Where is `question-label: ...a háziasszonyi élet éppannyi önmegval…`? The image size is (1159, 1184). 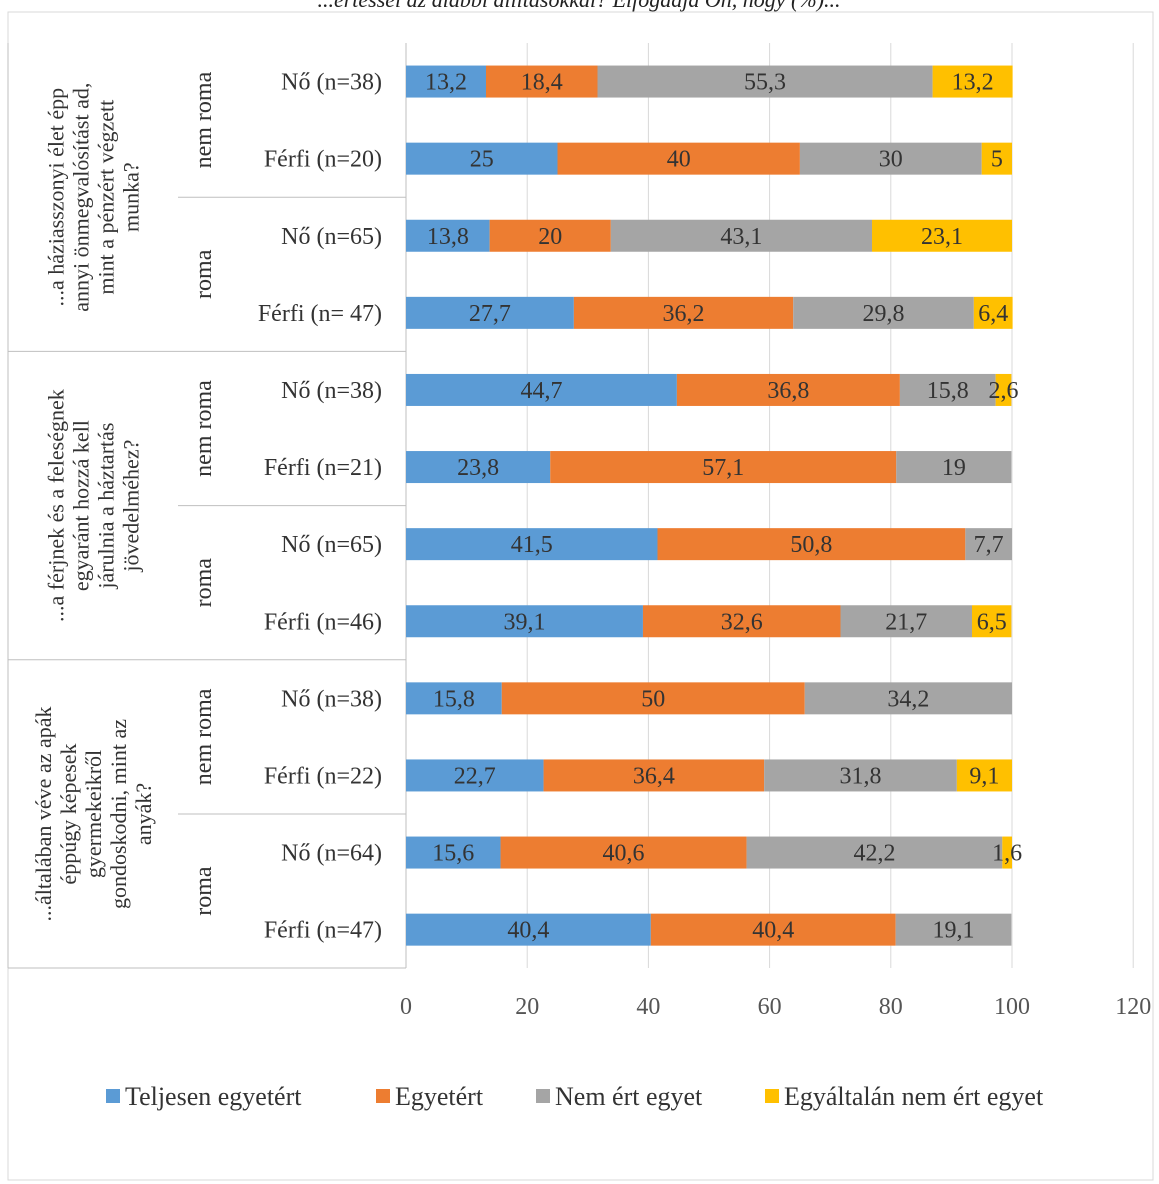 question-label: ...a háziasszonyi élet éppannyi önmegval… is located at coordinates (94, 197).